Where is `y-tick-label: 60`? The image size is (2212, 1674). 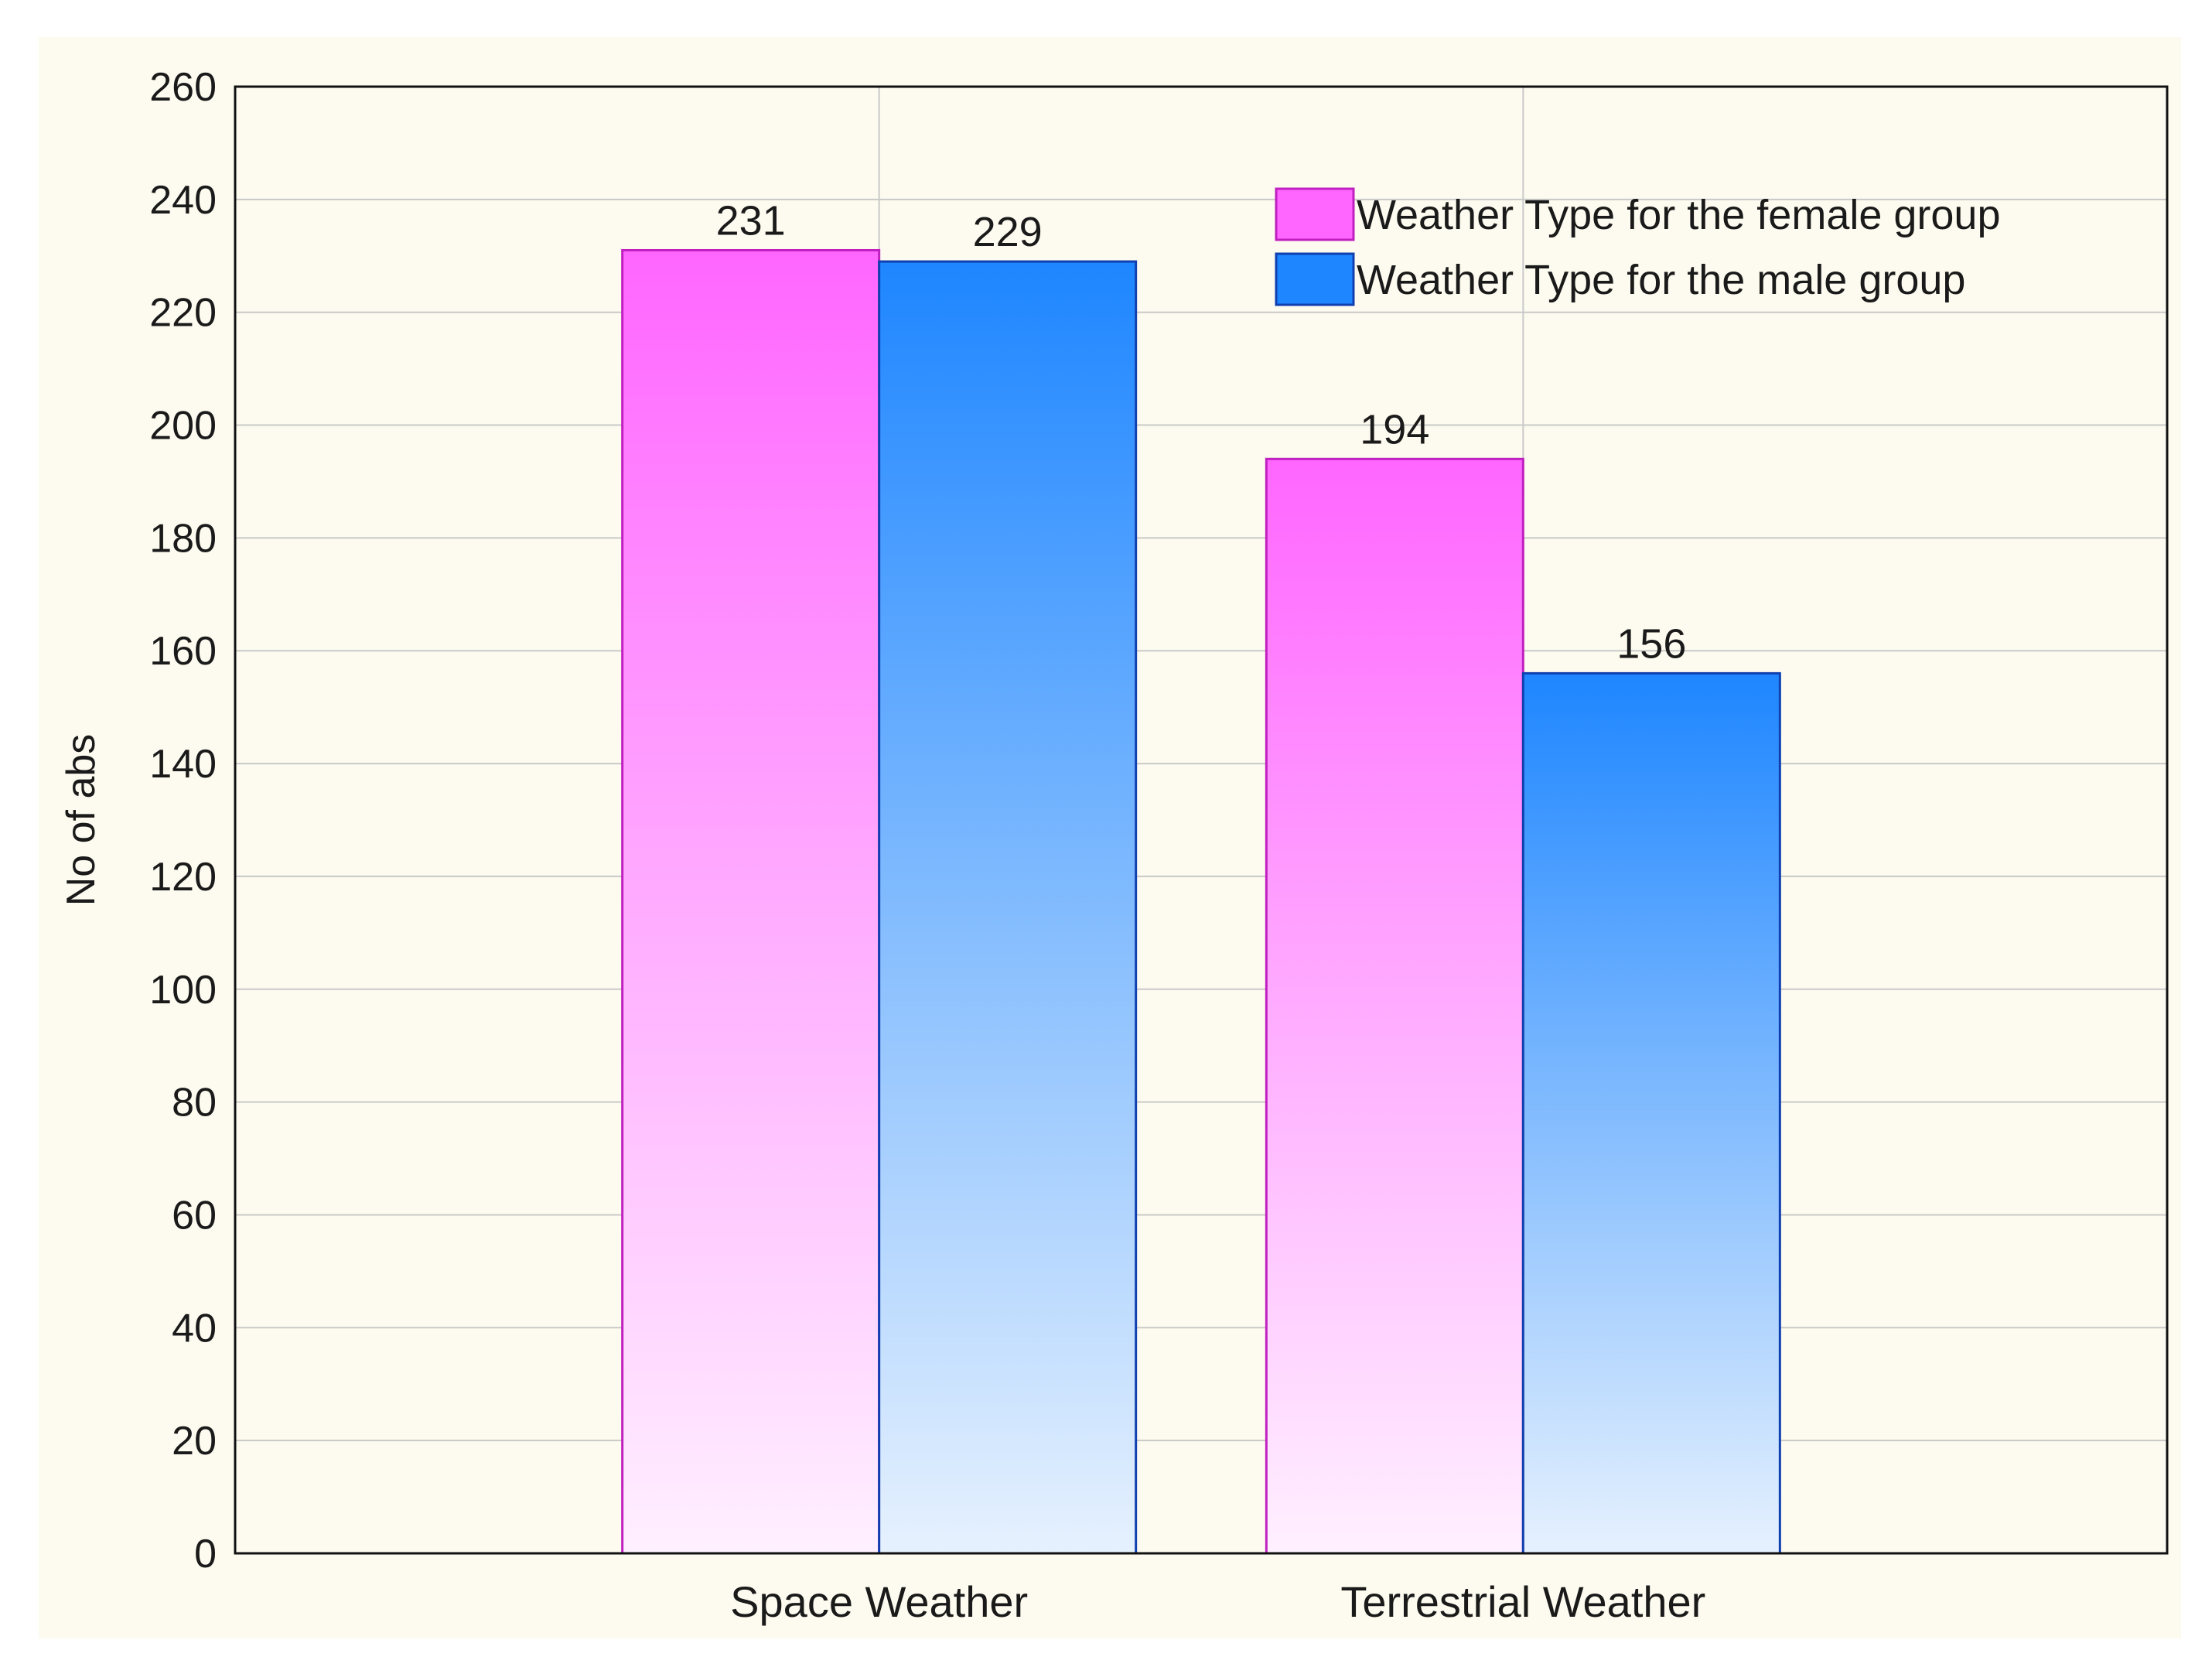
y-tick-label: 60 is located at coordinates (194, 1215).